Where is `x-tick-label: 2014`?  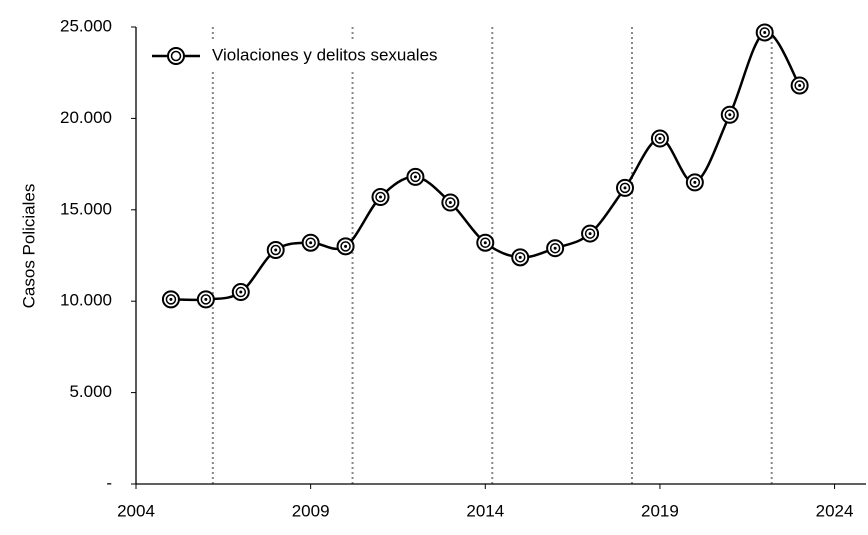 x-tick-label: 2014 is located at coordinates (485, 510).